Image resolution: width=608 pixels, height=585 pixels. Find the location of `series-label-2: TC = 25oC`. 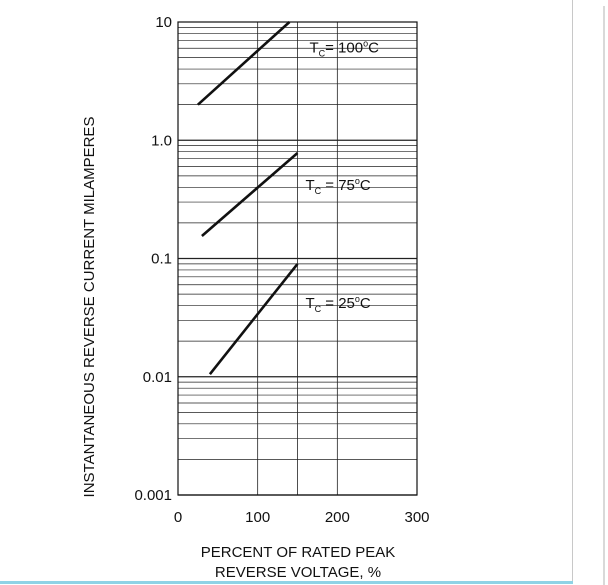

series-label-2: TC = 25oC is located at coordinates (337, 304).